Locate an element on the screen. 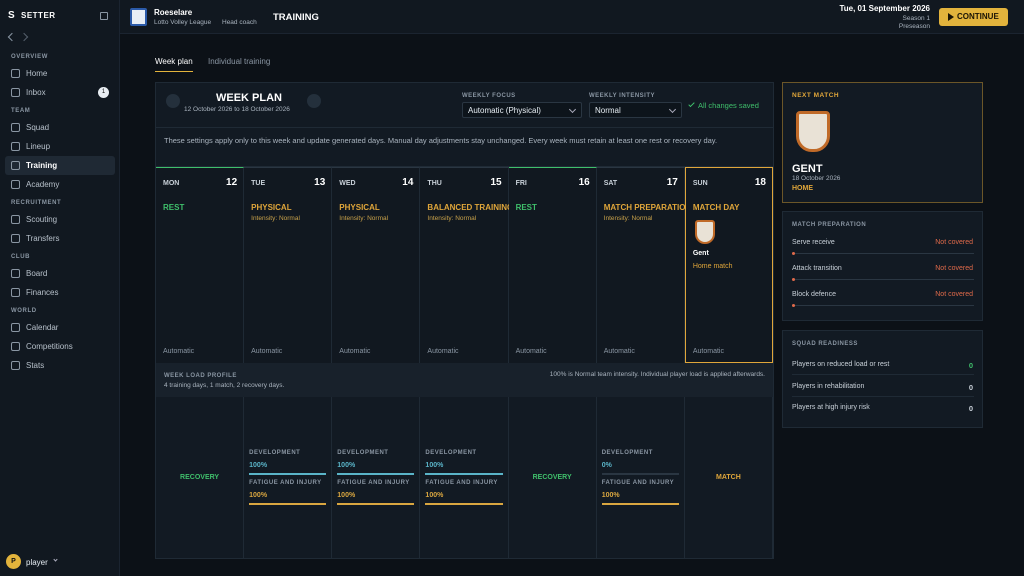 Image resolution: width=1024 pixels, height=576 pixels. nav-item: Scouting is located at coordinates (60, 219).